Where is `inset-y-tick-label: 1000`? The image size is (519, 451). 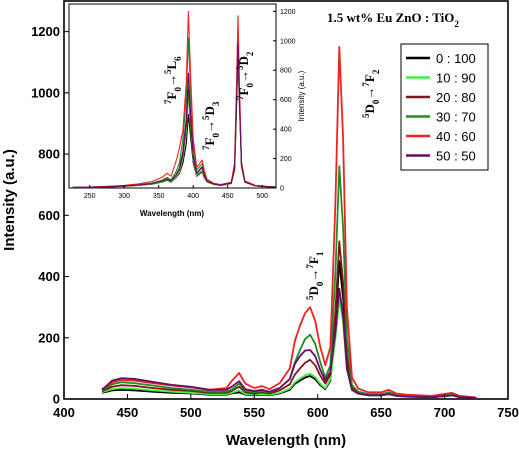 inset-y-tick-label: 1000 is located at coordinates (288, 41).